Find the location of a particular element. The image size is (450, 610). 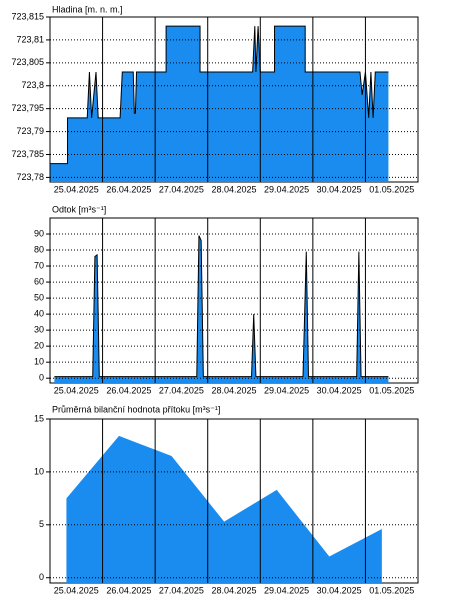

y-tick-label: 723,815 is located at coordinates (27, 16).